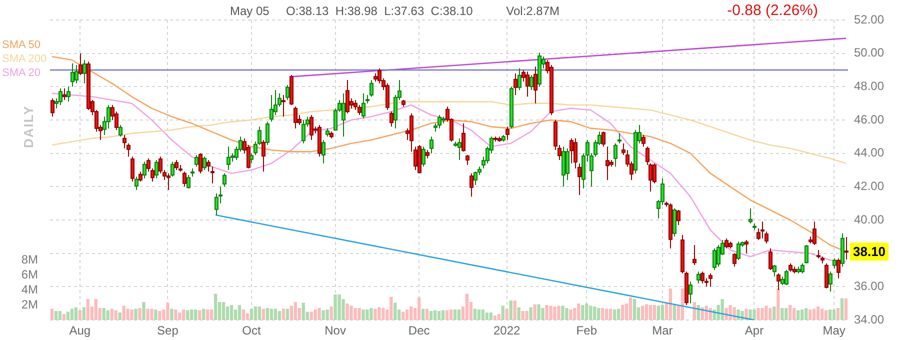 The height and width of the screenshot is (340, 900). I want to click on y2-tick-label: 8M, so click(29, 259).